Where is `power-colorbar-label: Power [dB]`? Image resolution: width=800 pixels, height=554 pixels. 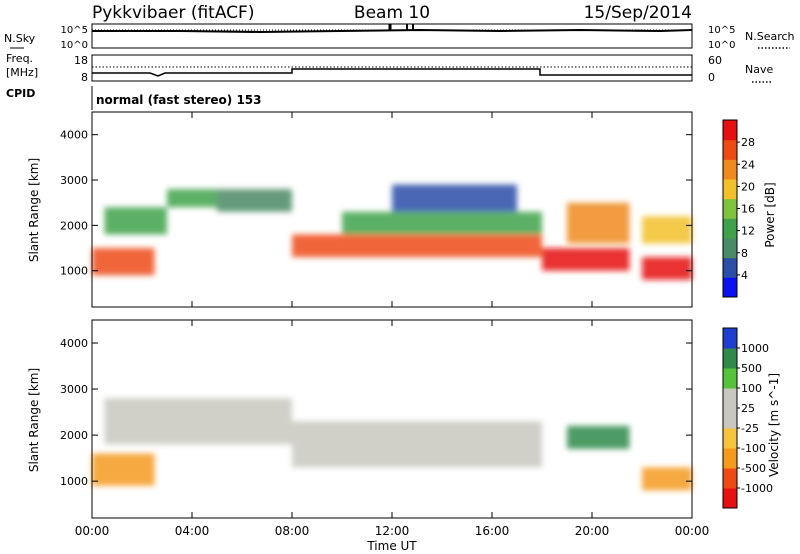
power-colorbar-label: Power [dB] is located at coordinates (770, 214).